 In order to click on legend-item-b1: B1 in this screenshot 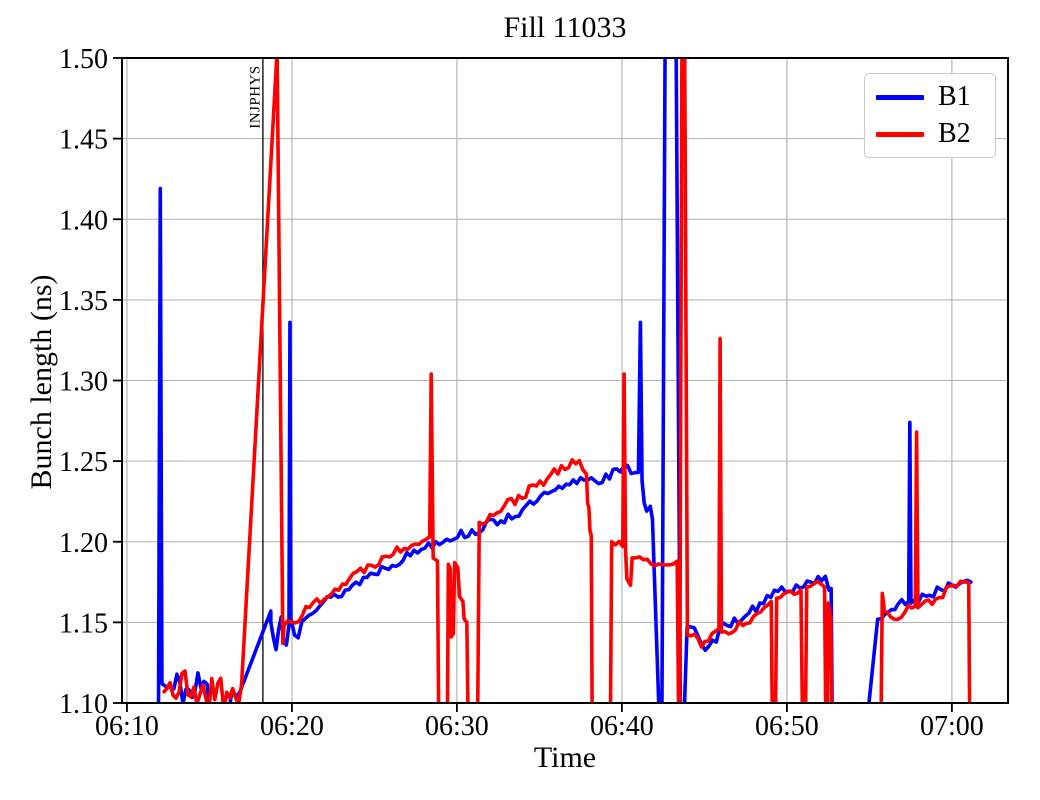, I will do `click(935, 97)`.